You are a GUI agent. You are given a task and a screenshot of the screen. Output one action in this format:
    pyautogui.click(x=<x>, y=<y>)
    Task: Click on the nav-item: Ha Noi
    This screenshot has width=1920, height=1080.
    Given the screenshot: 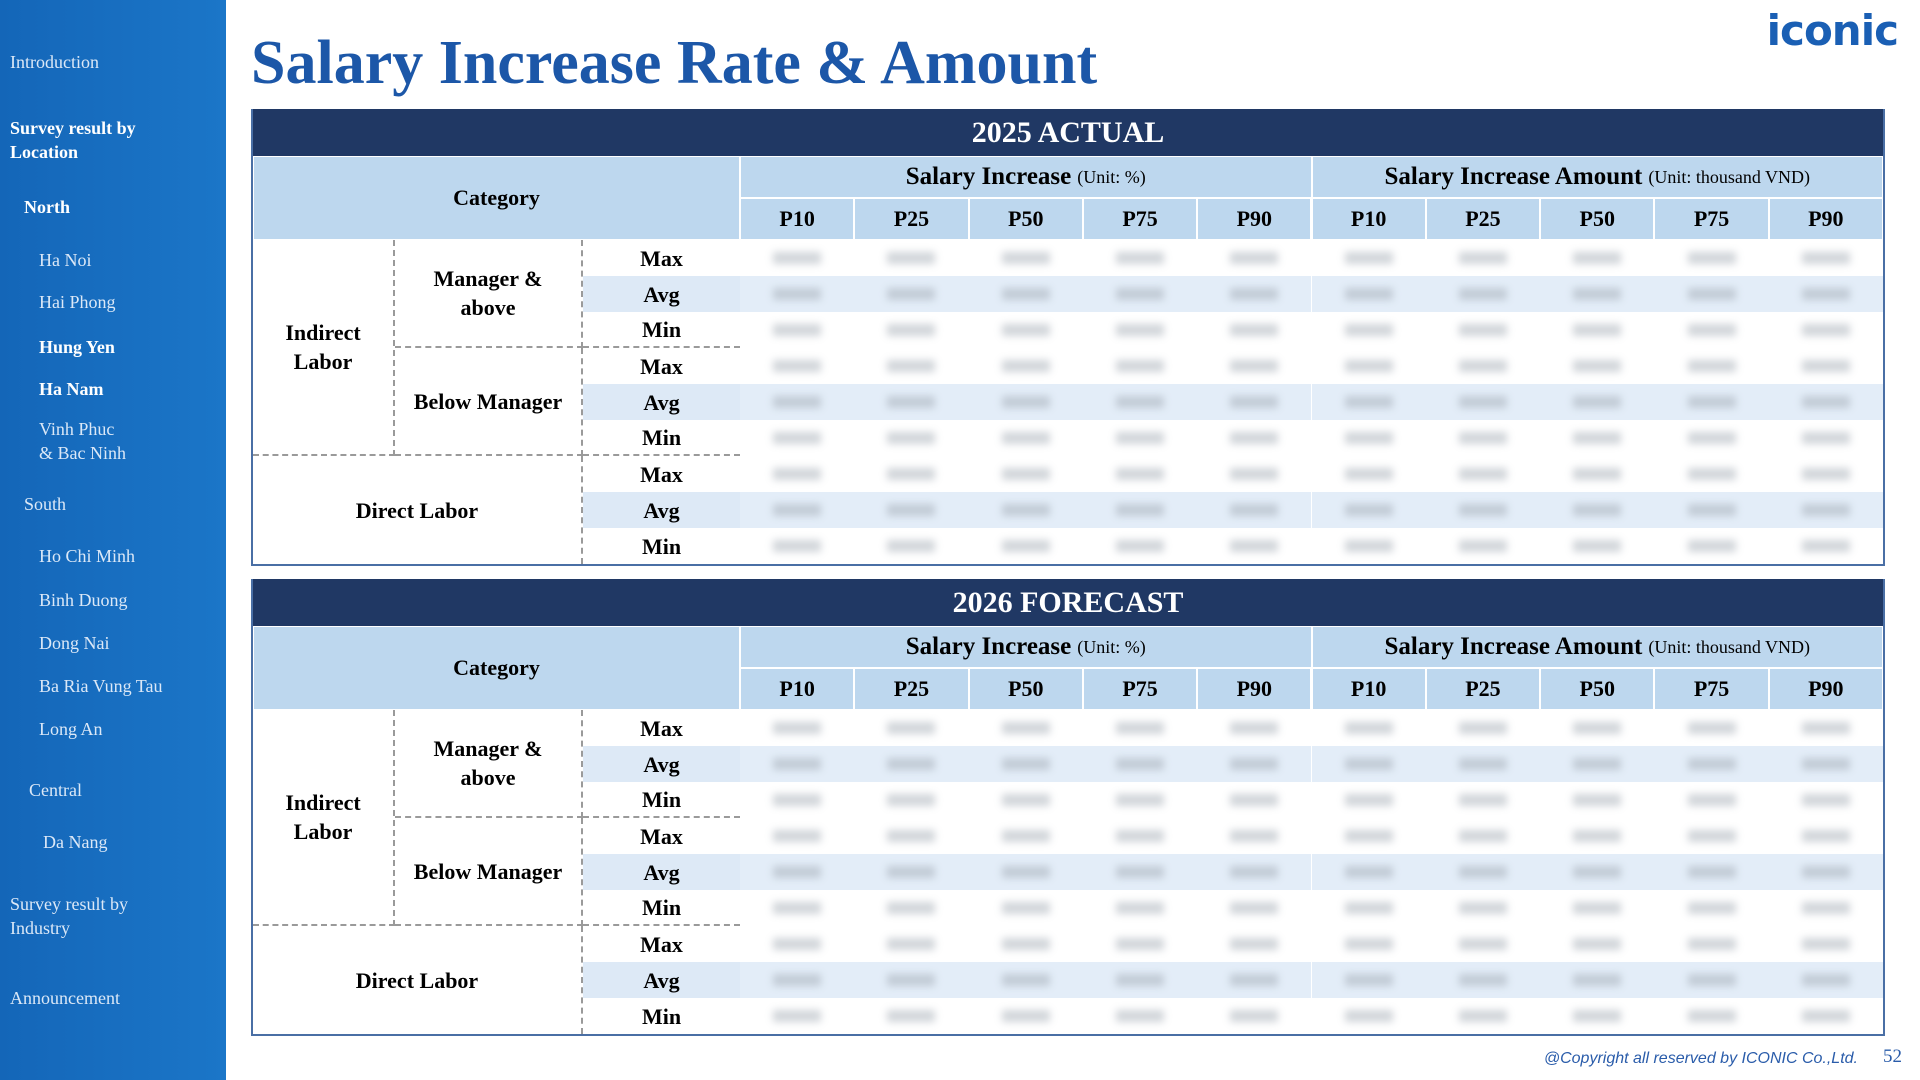 What is the action you would take?
    pyautogui.click(x=65, y=260)
    